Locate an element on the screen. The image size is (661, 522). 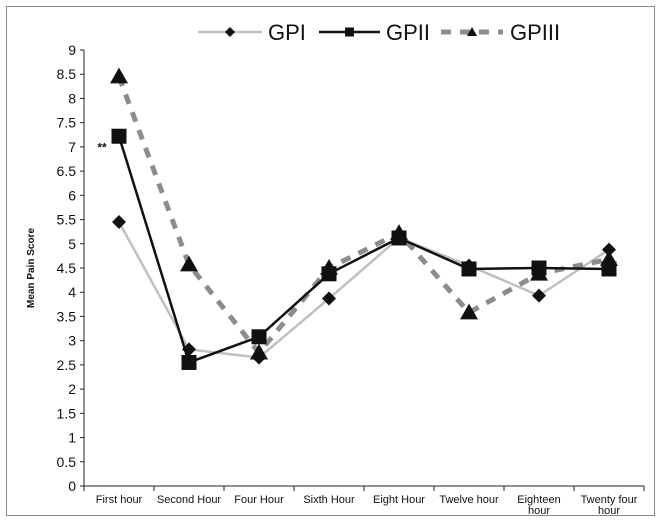
y-tick-label: 4.5 is located at coordinates (67, 268).